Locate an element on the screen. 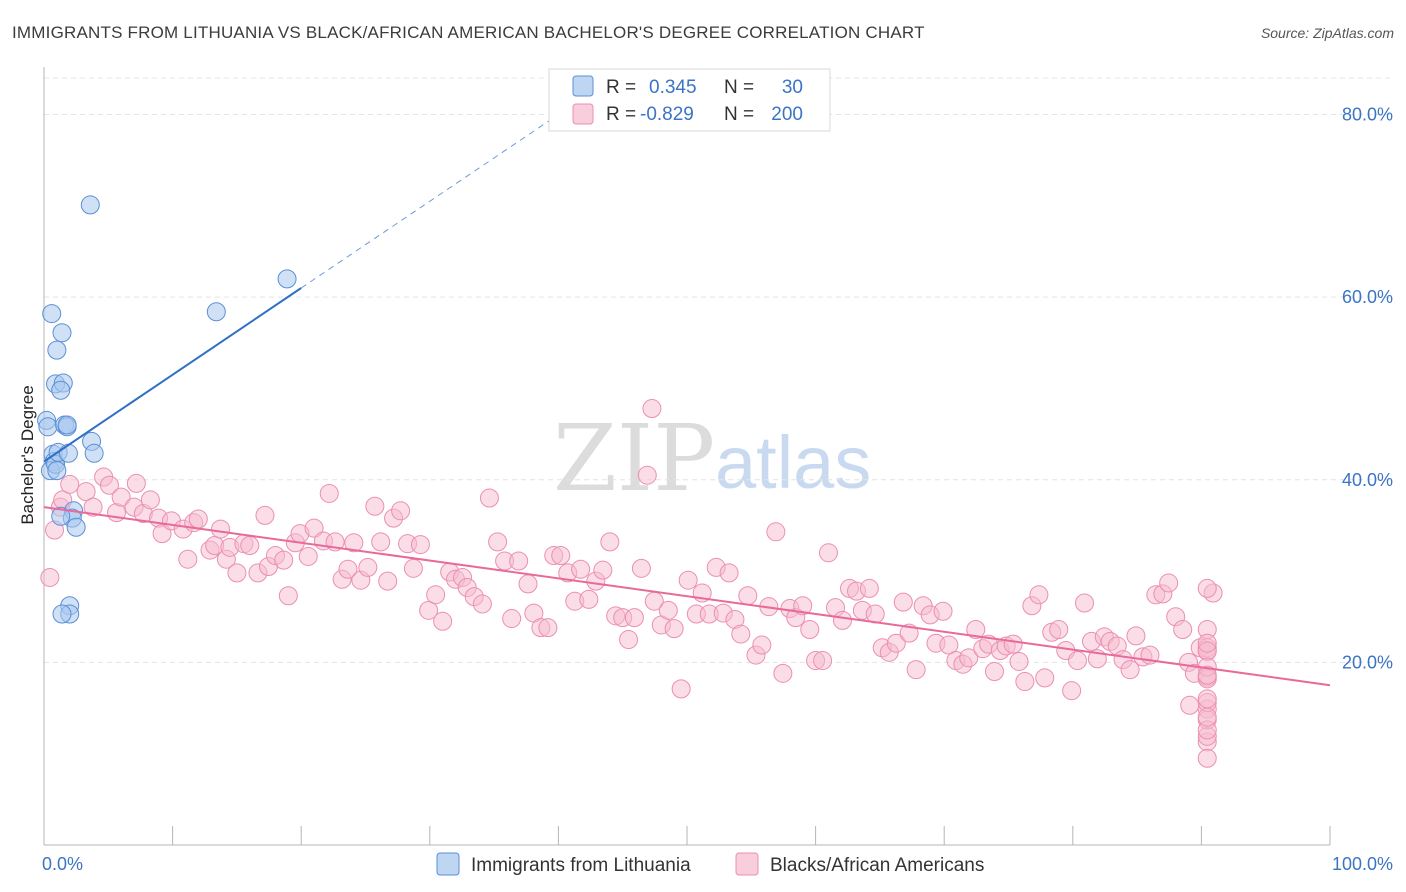 This screenshot has height=892, width=1406. legend-blue-n-value: 30 is located at coordinates (792, 87).